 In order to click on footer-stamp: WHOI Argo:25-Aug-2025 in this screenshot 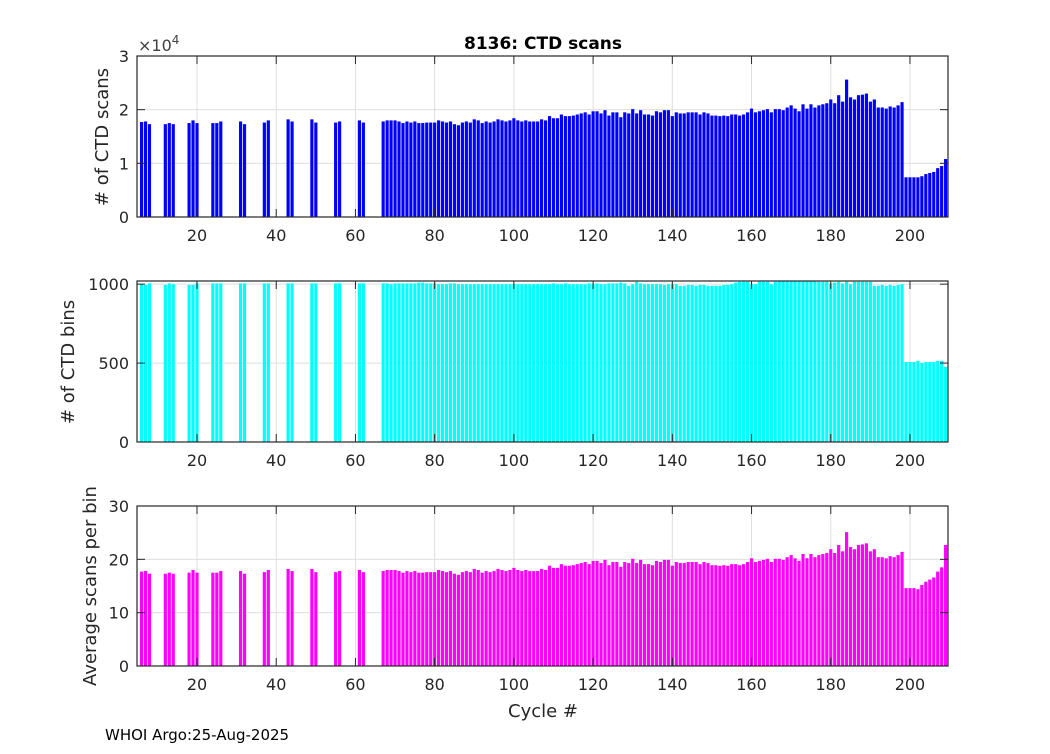, I will do `click(197, 735)`.